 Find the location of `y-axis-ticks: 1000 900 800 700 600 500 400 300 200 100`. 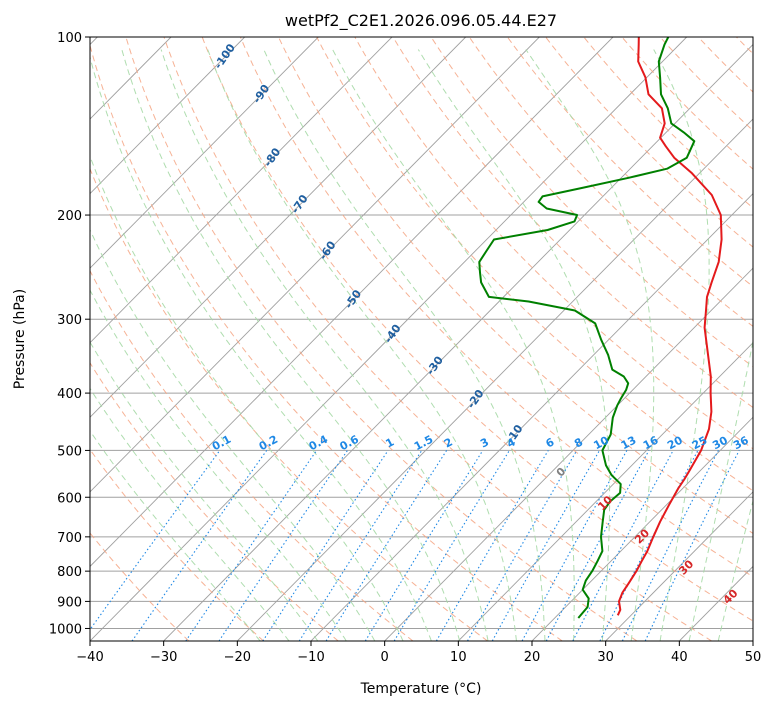

y-axis-ticks: 1000 900 800 700 600 500 400 300 200 100 is located at coordinates (69, 334).